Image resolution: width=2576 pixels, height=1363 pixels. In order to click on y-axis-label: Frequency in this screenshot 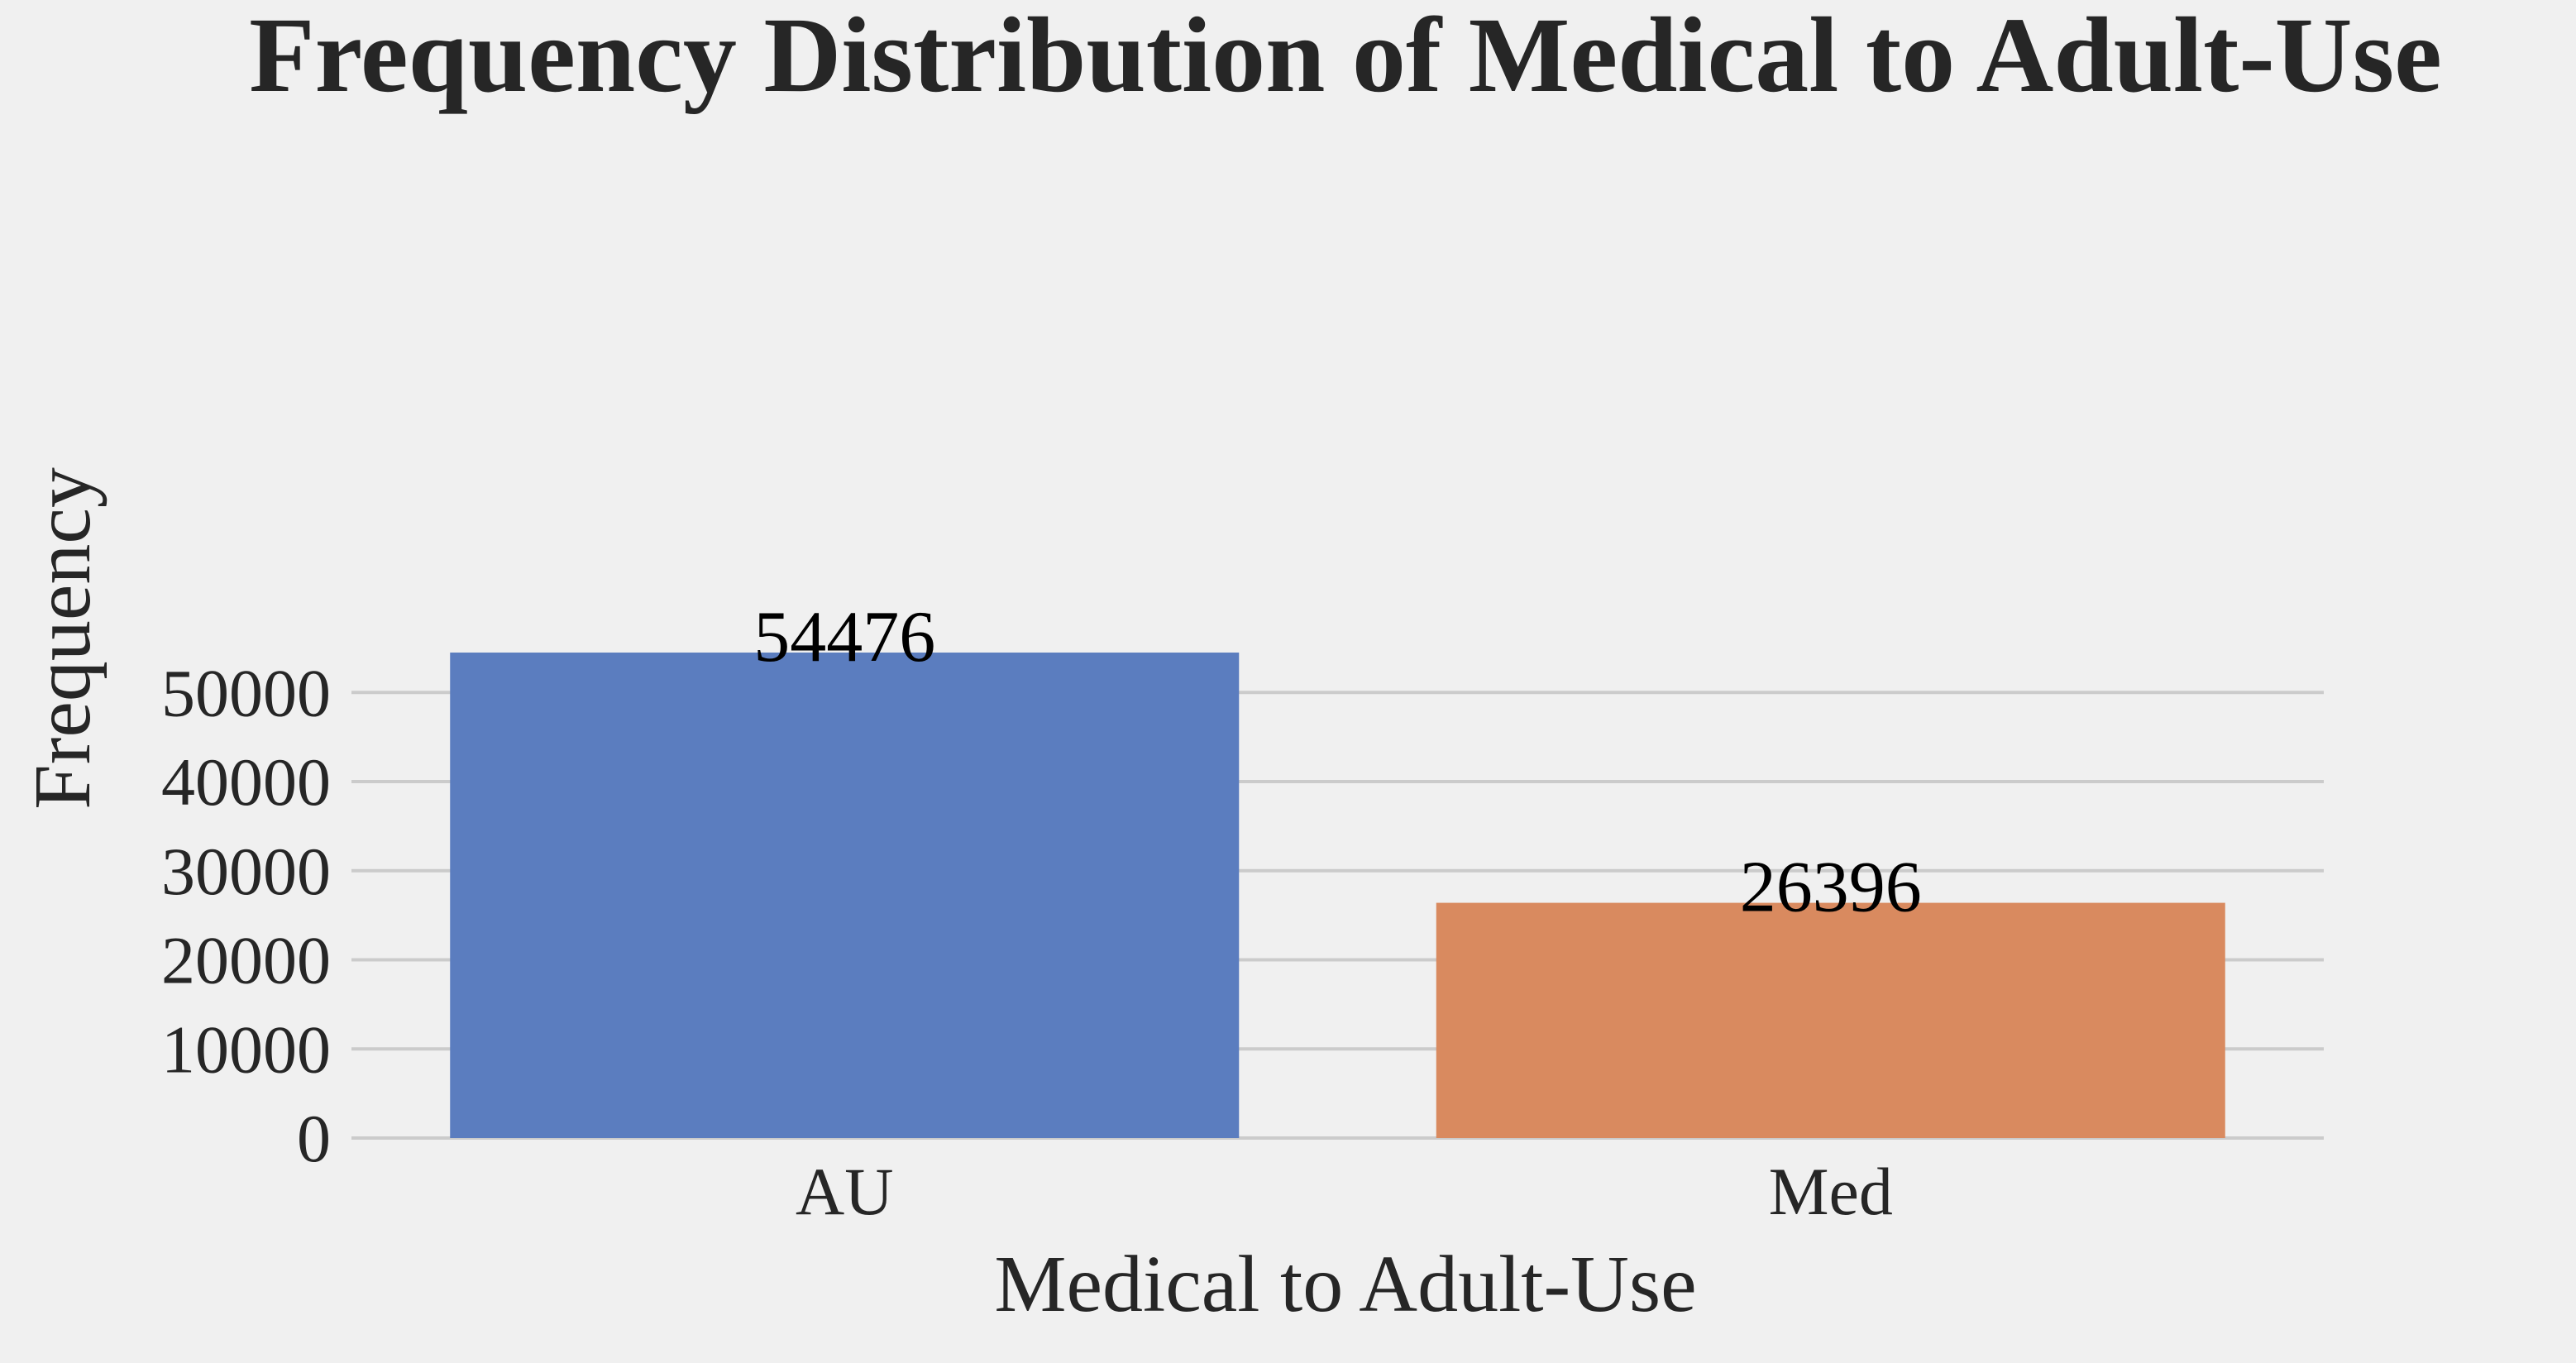, I will do `click(63, 638)`.